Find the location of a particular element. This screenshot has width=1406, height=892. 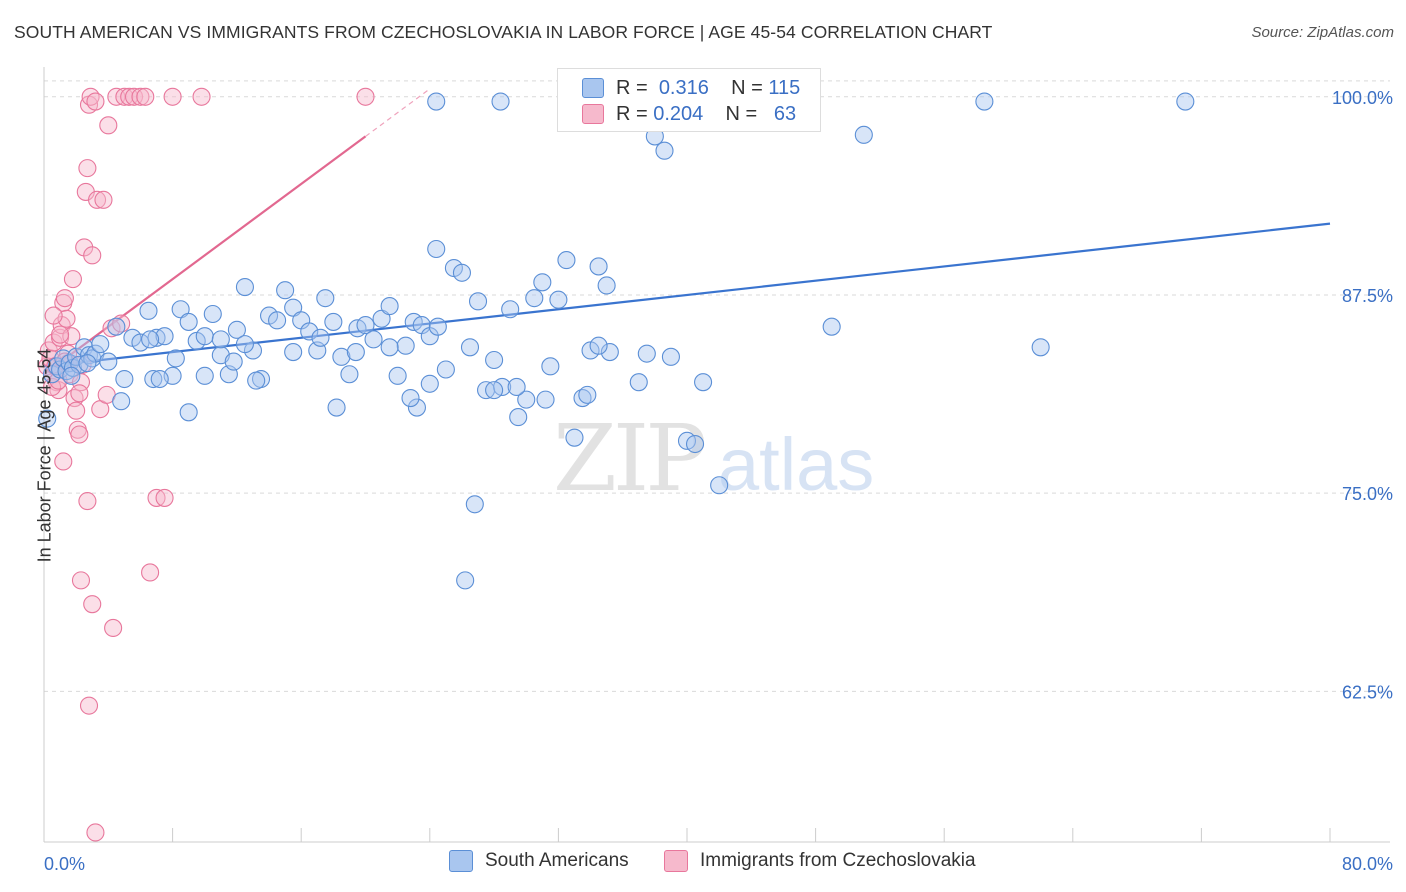

y-tick-label-0: 62.5% is located at coordinates (1367, 692).